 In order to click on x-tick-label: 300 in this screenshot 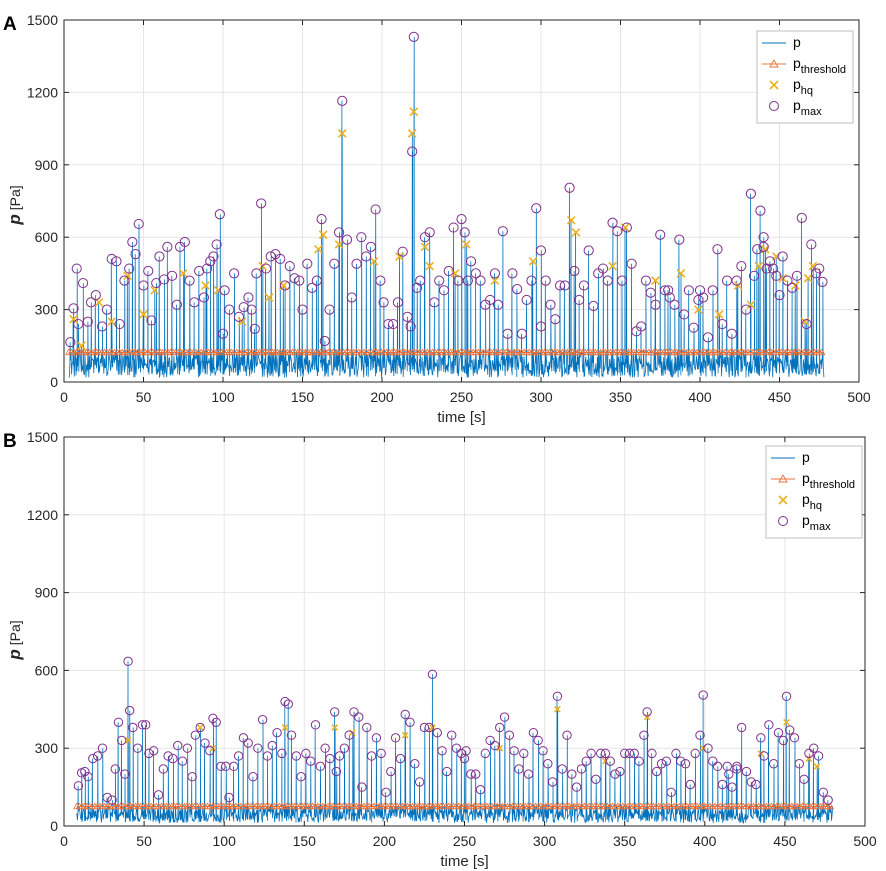, I will do `click(545, 841)`.